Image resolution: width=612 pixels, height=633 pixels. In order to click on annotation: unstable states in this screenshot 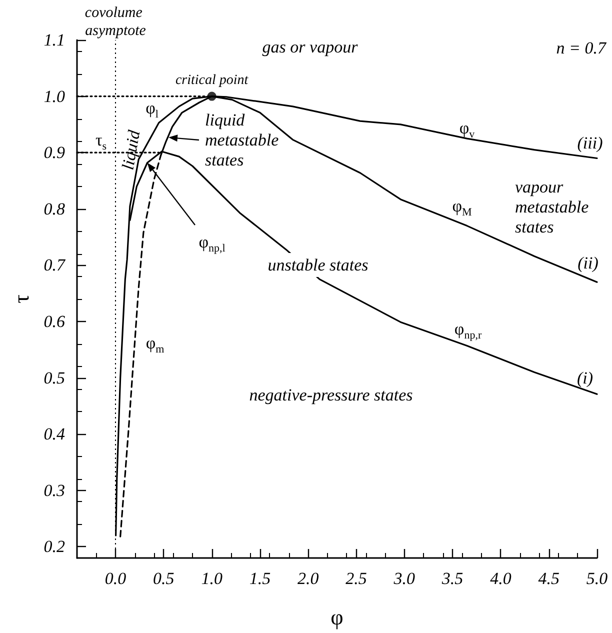, I will do `click(318, 265)`.